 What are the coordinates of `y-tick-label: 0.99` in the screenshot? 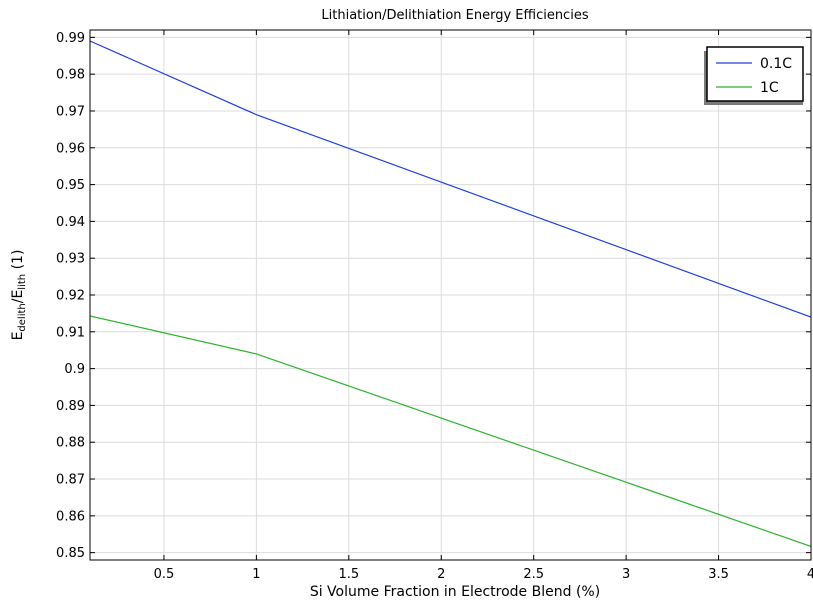 It's located at (70, 38).